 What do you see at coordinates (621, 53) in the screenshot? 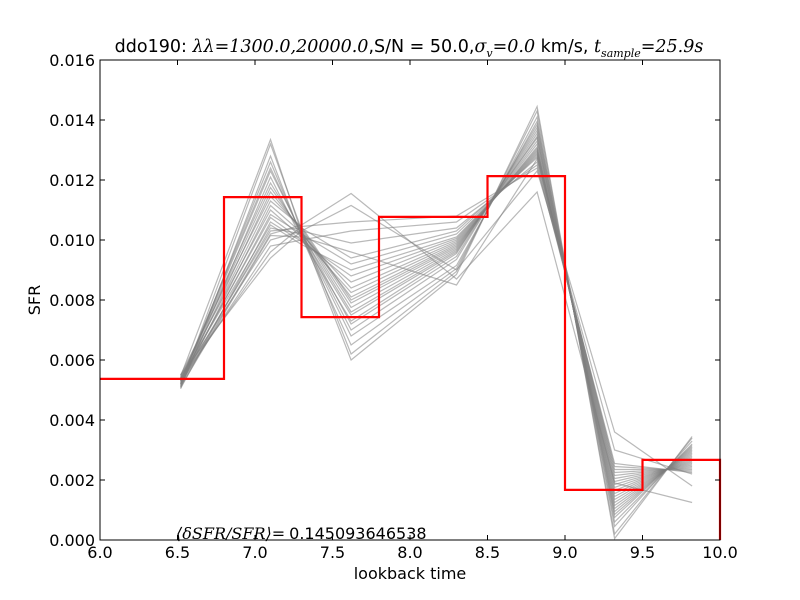
I see `title-t-sub: sample` at bounding box center [621, 53].